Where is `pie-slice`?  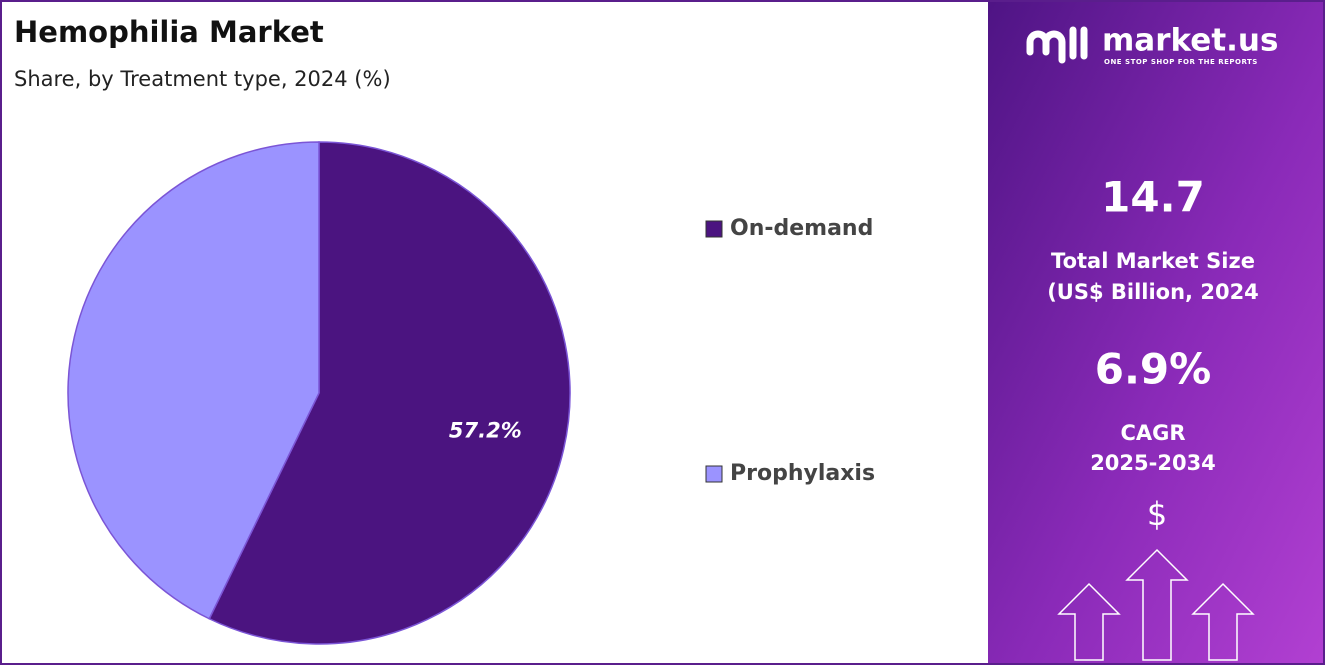
pie-slice is located at coordinates (193, 380).